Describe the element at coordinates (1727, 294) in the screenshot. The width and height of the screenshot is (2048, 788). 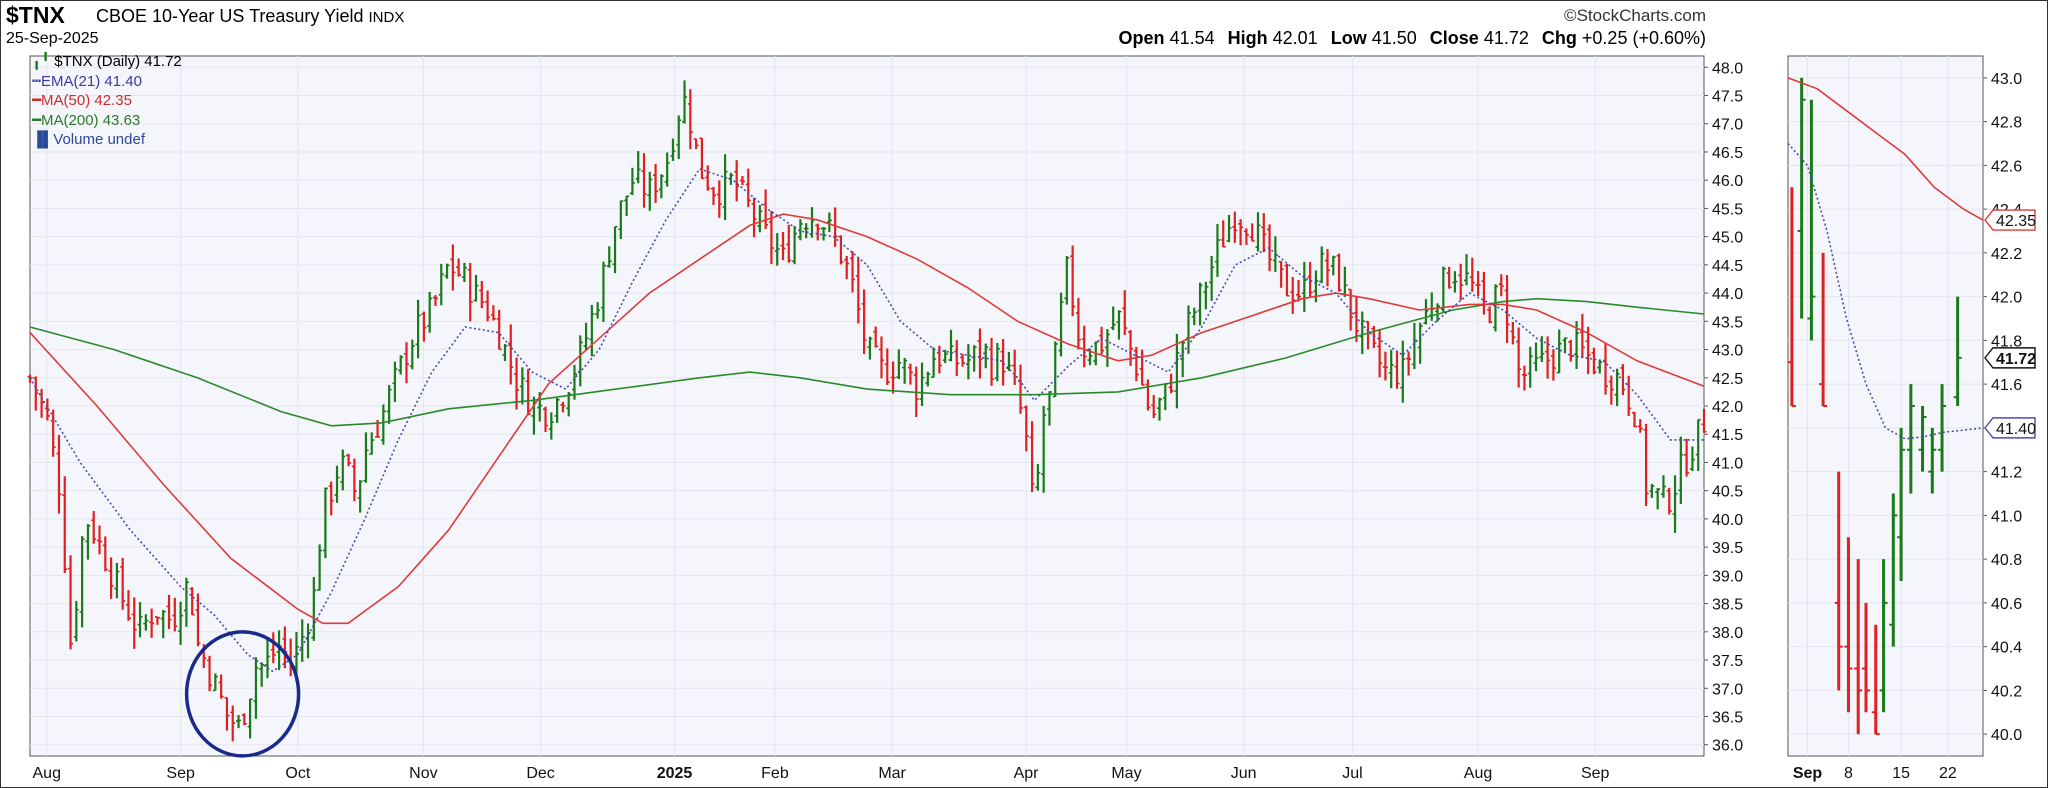
I see `main-y-tick-label: 44.0` at that location.